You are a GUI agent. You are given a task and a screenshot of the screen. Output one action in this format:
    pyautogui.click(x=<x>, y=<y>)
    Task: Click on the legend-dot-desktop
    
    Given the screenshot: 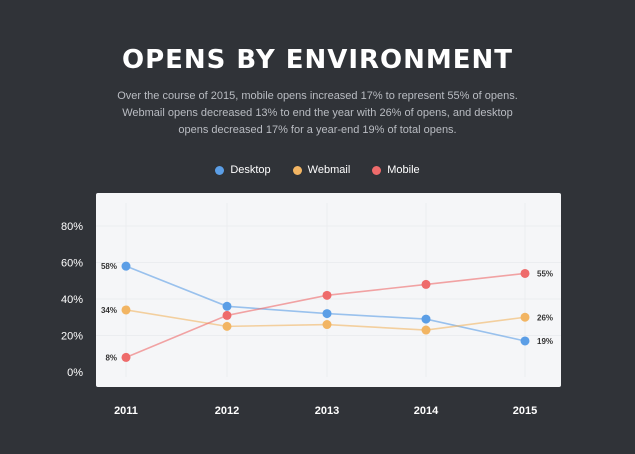 What is the action you would take?
    pyautogui.click(x=220, y=170)
    